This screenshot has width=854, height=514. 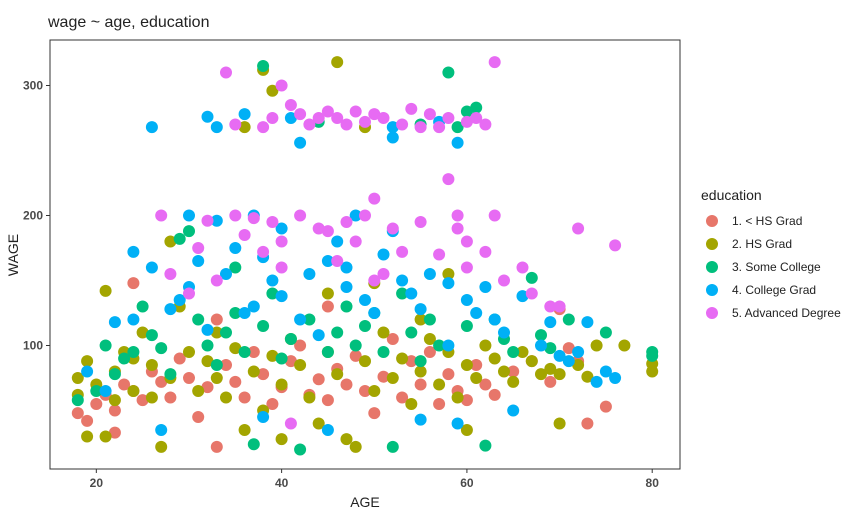 What do you see at coordinates (13, 255) in the screenshot?
I see `y-axis-title: WAGE` at bounding box center [13, 255].